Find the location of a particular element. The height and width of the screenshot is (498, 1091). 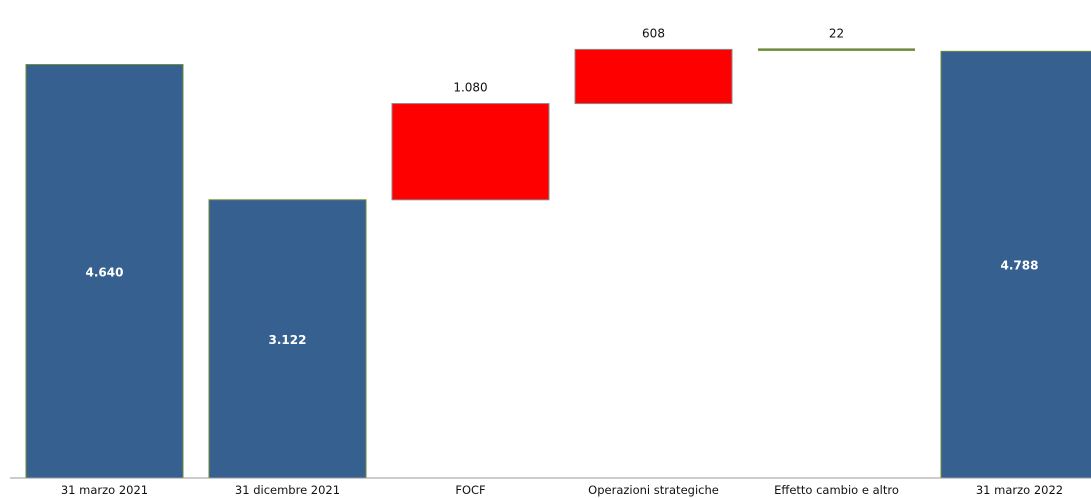

value-label: 608 is located at coordinates (653, 33).